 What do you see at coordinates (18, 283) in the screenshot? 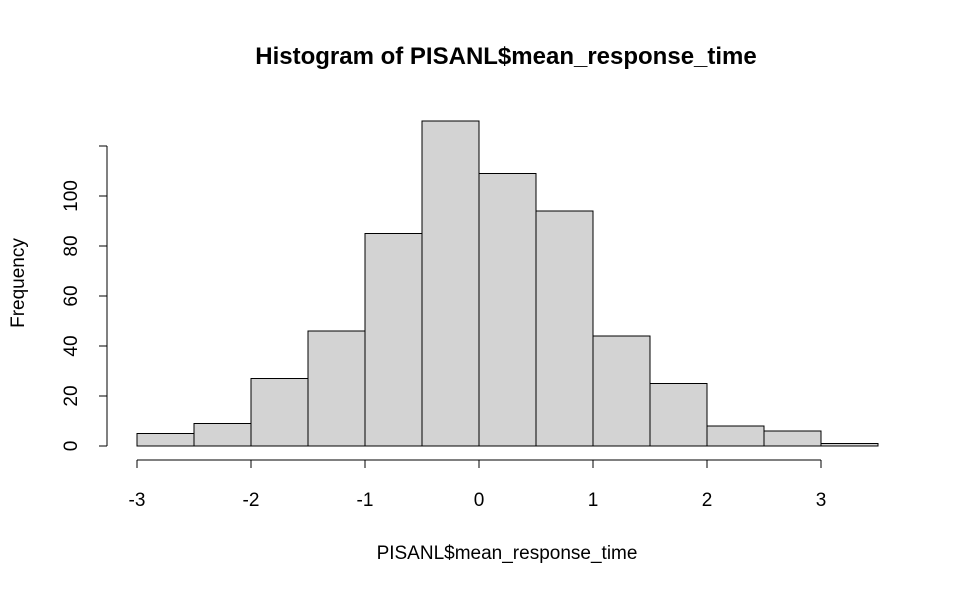
I see `y-axis-label: Frequency` at bounding box center [18, 283].